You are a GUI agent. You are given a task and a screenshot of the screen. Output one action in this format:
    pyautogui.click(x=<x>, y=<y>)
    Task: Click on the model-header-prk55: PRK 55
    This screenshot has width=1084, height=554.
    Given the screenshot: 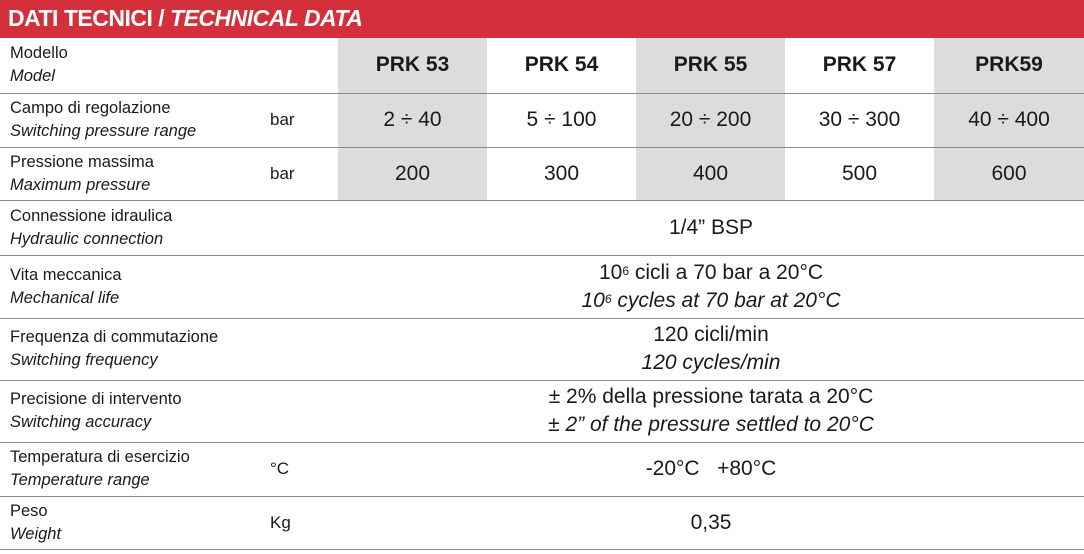 What is the action you would take?
    pyautogui.click(x=710, y=66)
    